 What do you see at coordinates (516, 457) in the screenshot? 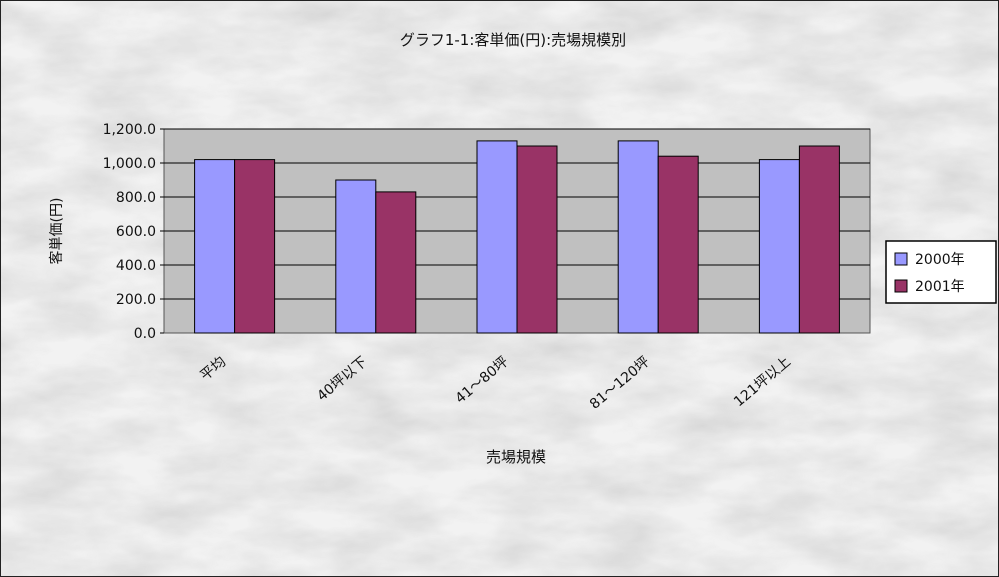
I see `x-axis-label: 売場規模` at bounding box center [516, 457].